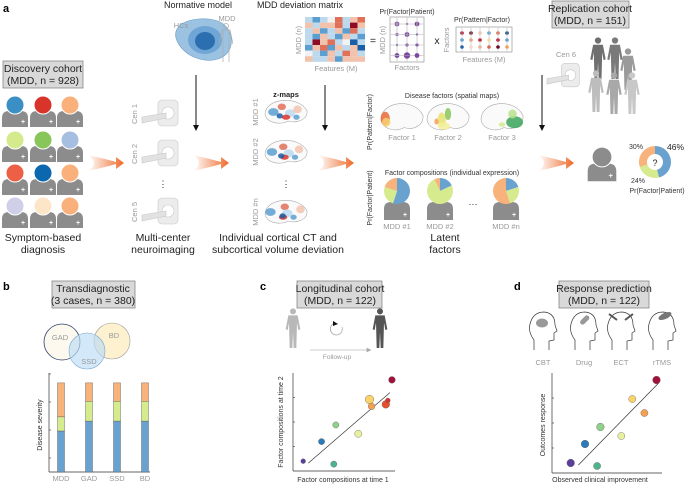 Image resolution: width=685 pixels, height=484 pixels. What do you see at coordinates (117, 392) in the screenshot?
I see `bar-ssd` at bounding box center [117, 392].